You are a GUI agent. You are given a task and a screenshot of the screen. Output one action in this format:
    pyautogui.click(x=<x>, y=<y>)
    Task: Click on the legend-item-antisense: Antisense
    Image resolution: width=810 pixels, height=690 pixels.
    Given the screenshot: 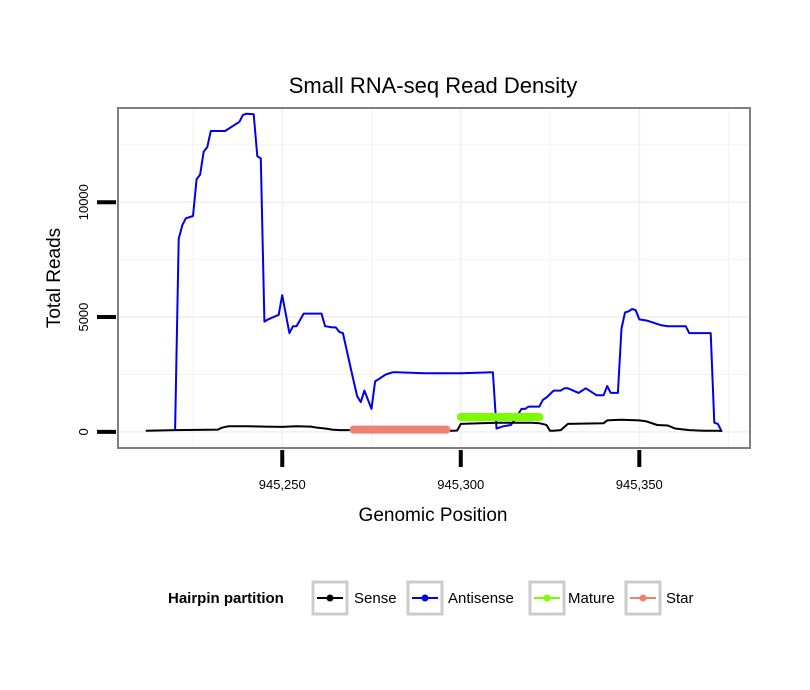 What is the action you would take?
    pyautogui.click(x=460, y=598)
    